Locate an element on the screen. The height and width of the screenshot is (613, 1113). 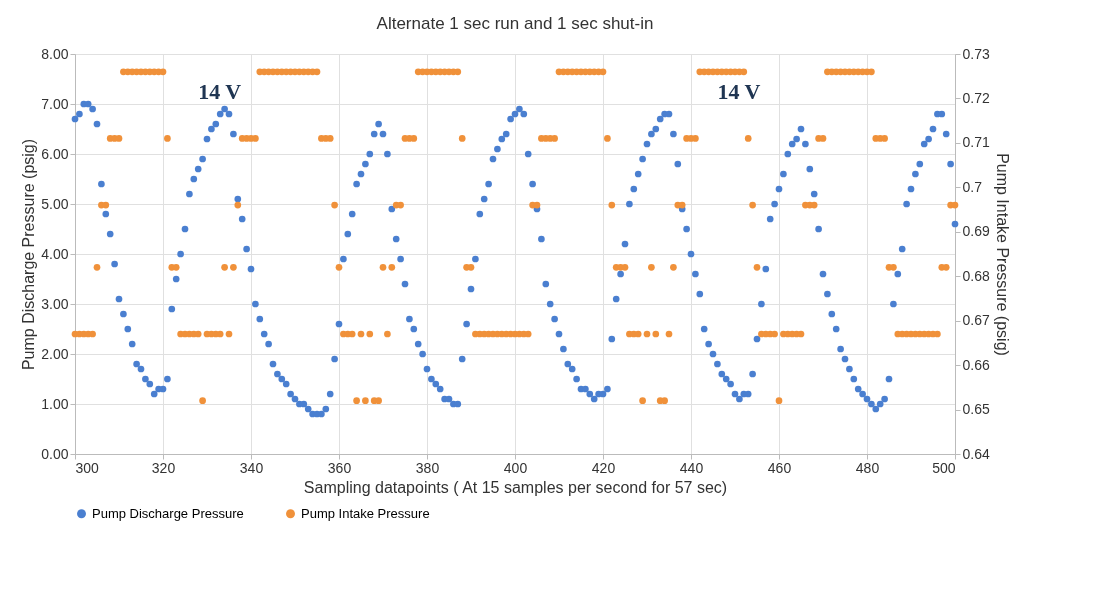
chart-title: Alternate 1 sec run and 1 sec shut-in is located at coordinates (515, 23).